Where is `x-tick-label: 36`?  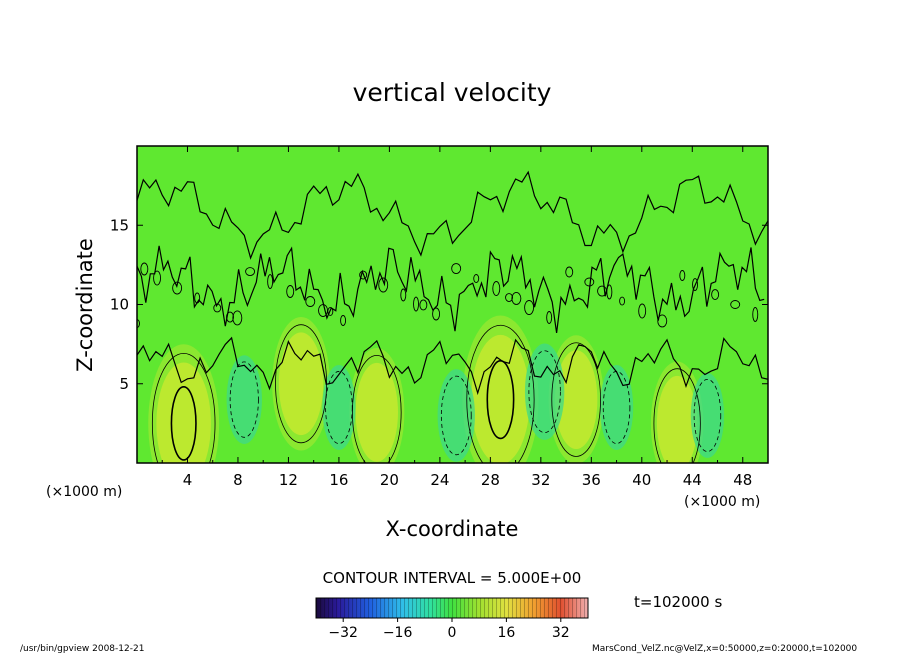 x-tick-label: 36 is located at coordinates (591, 480).